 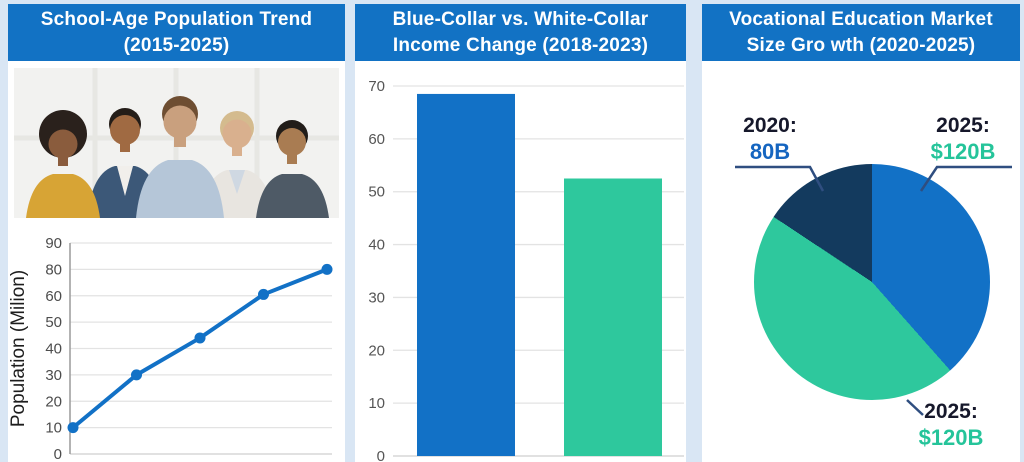 I want to click on svg-text: 90, so click(x=53, y=243).